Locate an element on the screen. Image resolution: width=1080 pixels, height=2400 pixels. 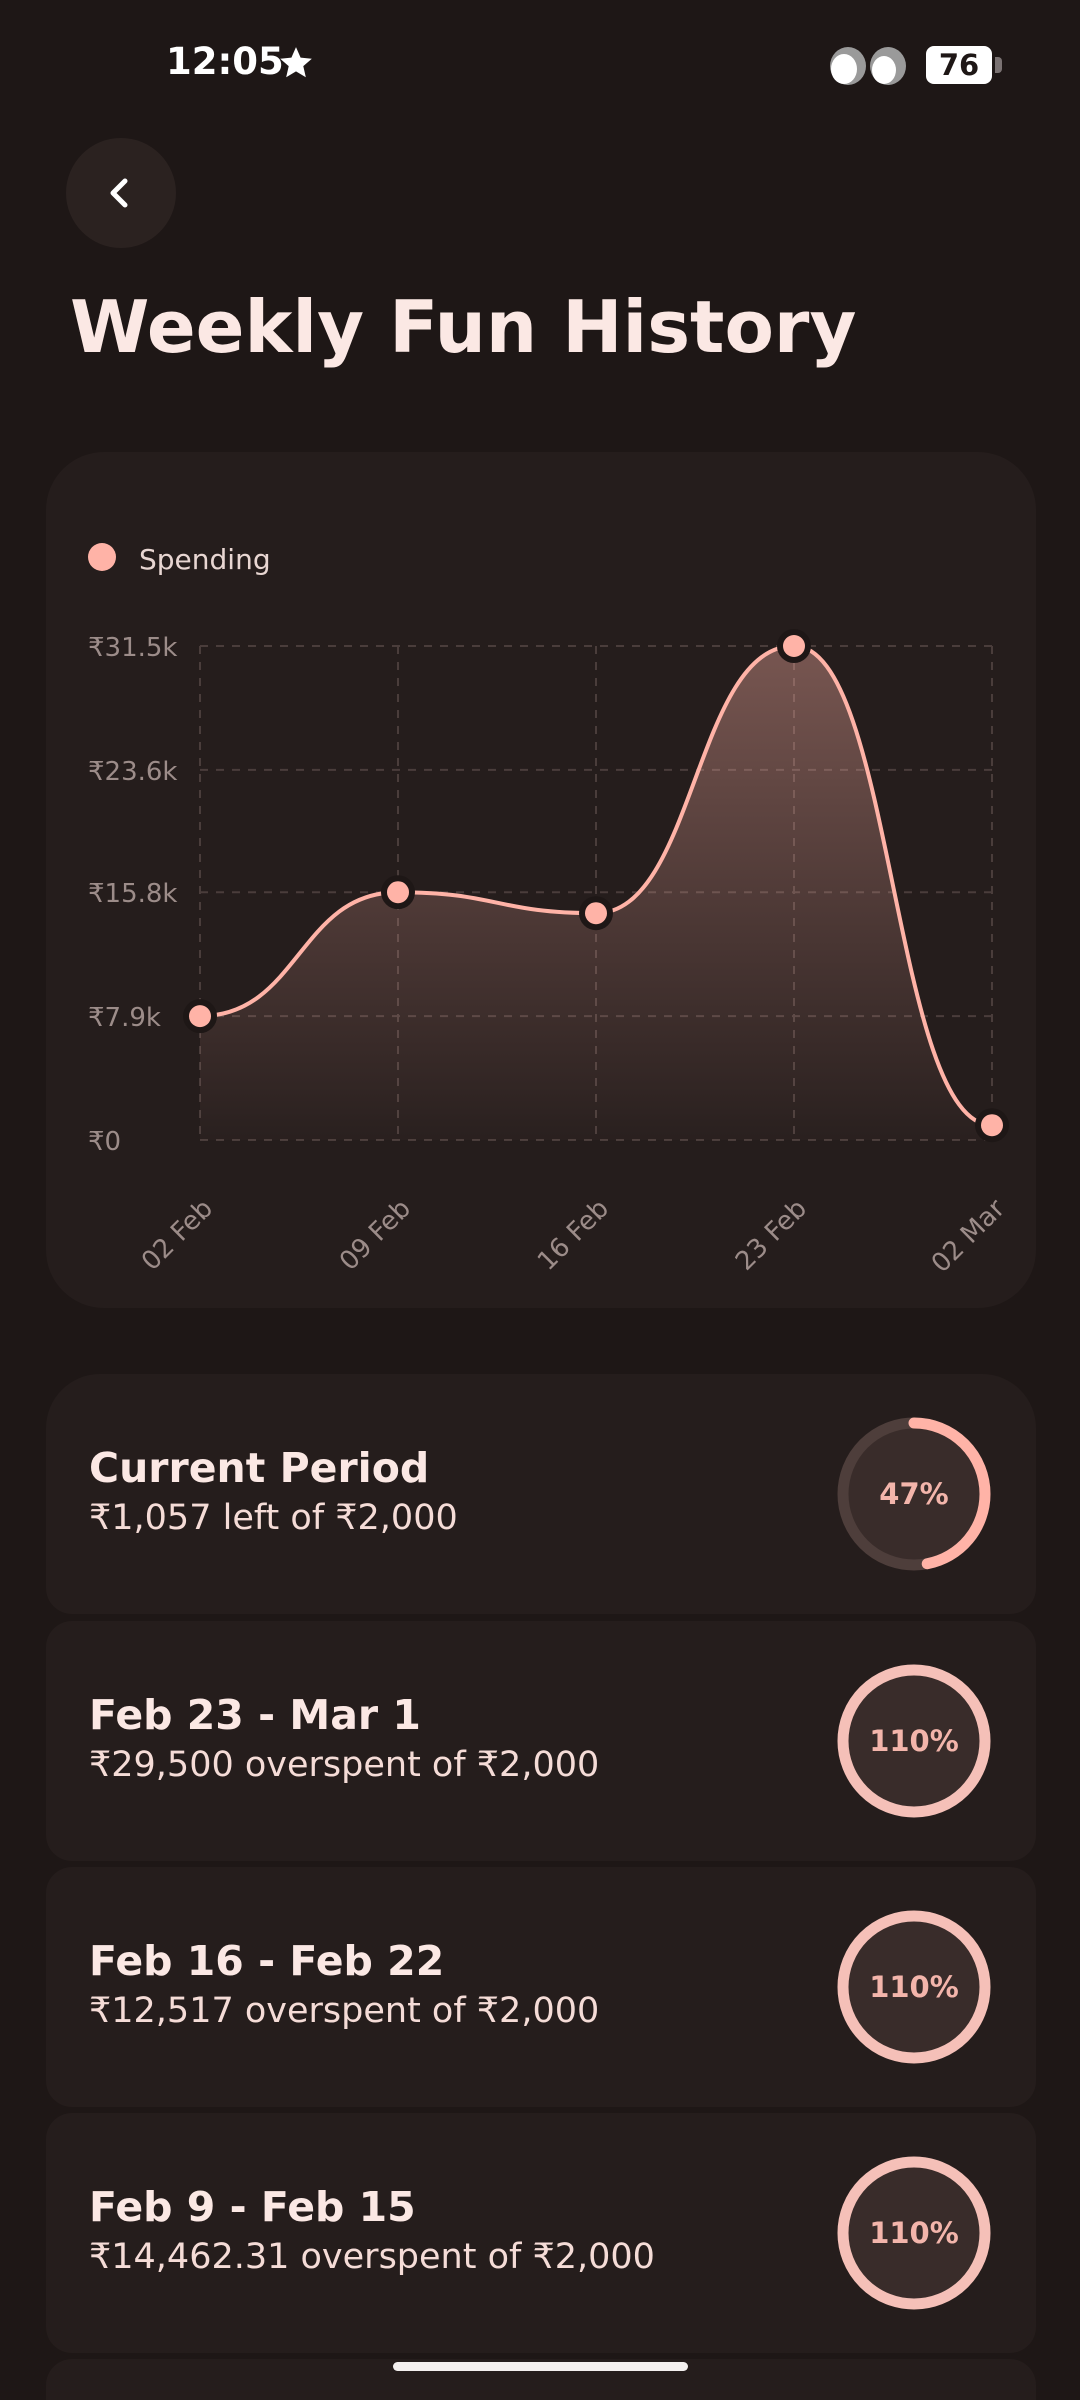
x-tick-label: 23 Feb is located at coordinates (771, 1235).